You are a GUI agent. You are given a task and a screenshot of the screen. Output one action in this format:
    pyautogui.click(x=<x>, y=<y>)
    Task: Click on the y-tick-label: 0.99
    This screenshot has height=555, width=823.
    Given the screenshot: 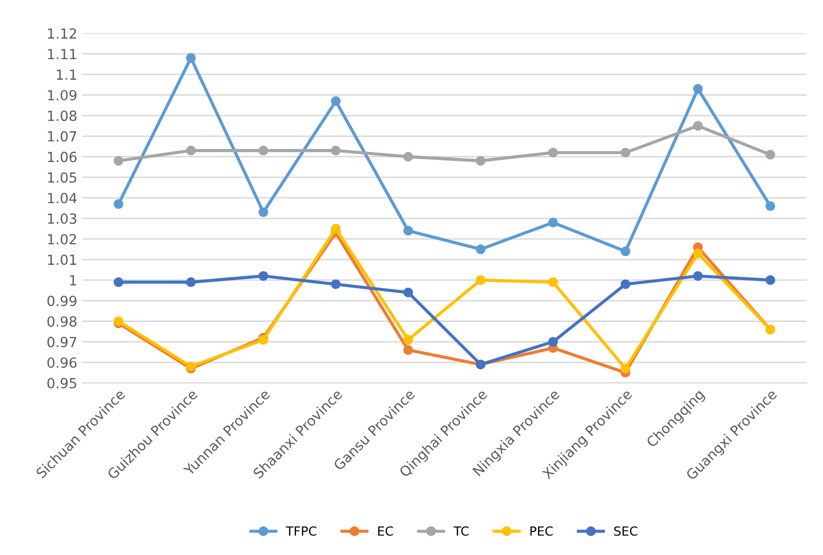 What is the action you would take?
    pyautogui.click(x=61, y=301)
    